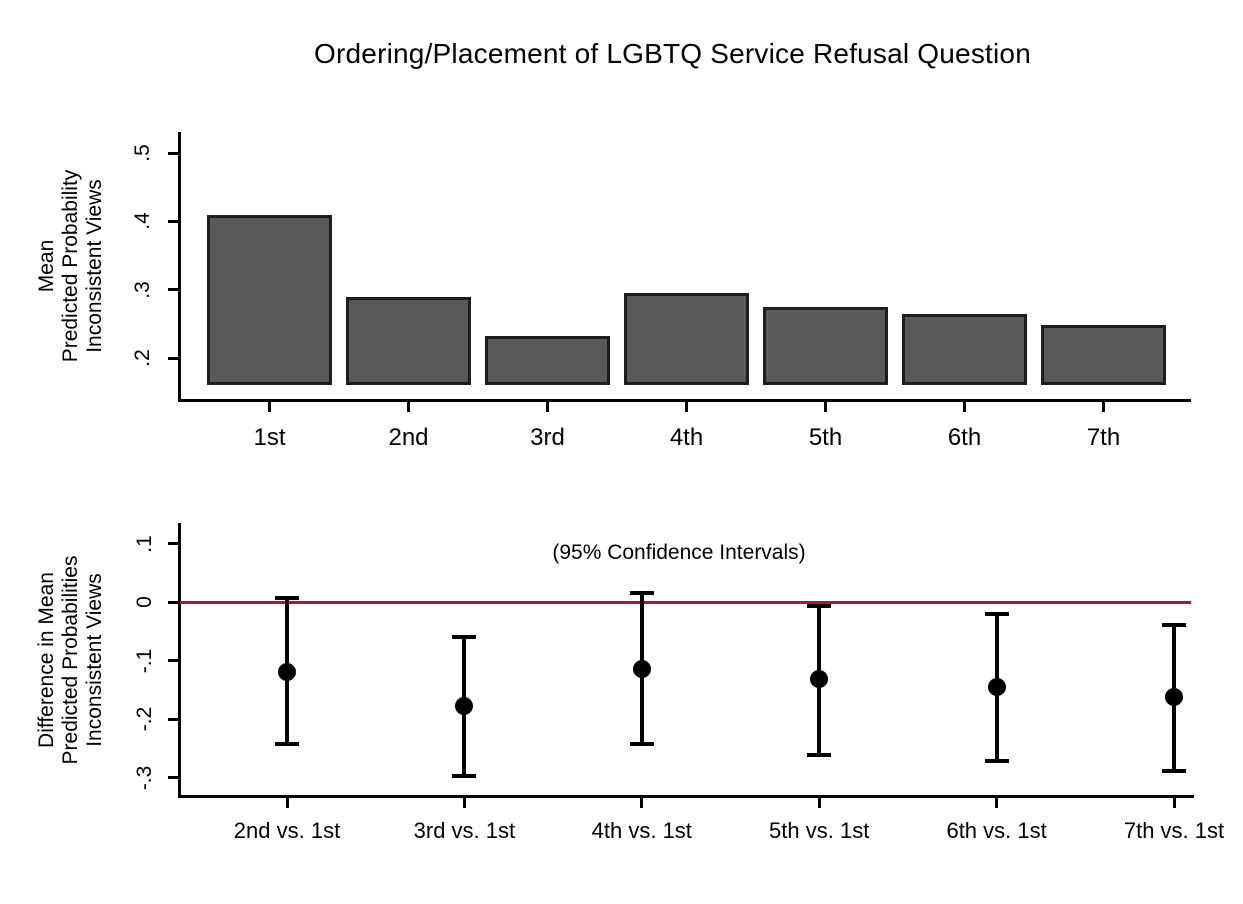 This screenshot has height=904, width=1243. What do you see at coordinates (996, 760) in the screenshot?
I see `error-bar-6th-vs-1st-cap-lower` at bounding box center [996, 760].